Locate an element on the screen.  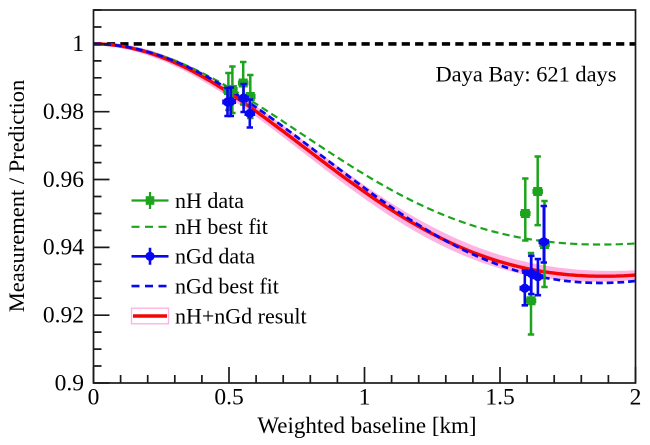
svg-text: 0.94 is located at coordinates (63, 248).